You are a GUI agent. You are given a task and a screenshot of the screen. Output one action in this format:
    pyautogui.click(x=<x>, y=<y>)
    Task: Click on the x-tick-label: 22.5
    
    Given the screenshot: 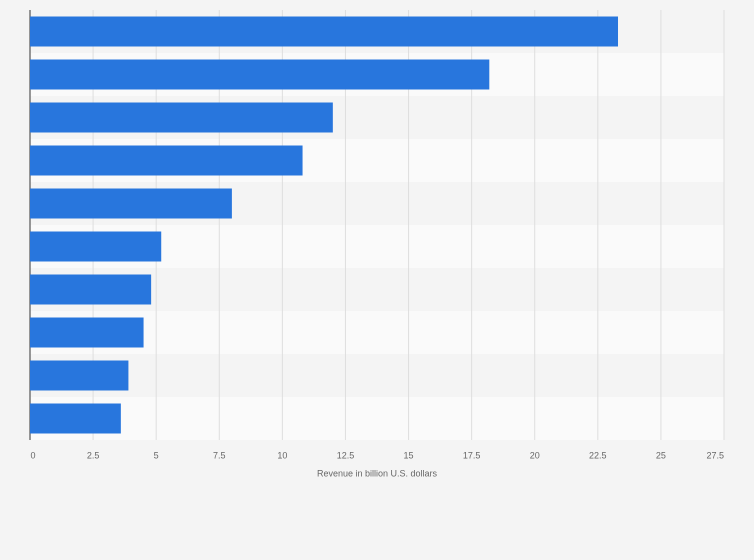 What is the action you would take?
    pyautogui.click(x=598, y=455)
    